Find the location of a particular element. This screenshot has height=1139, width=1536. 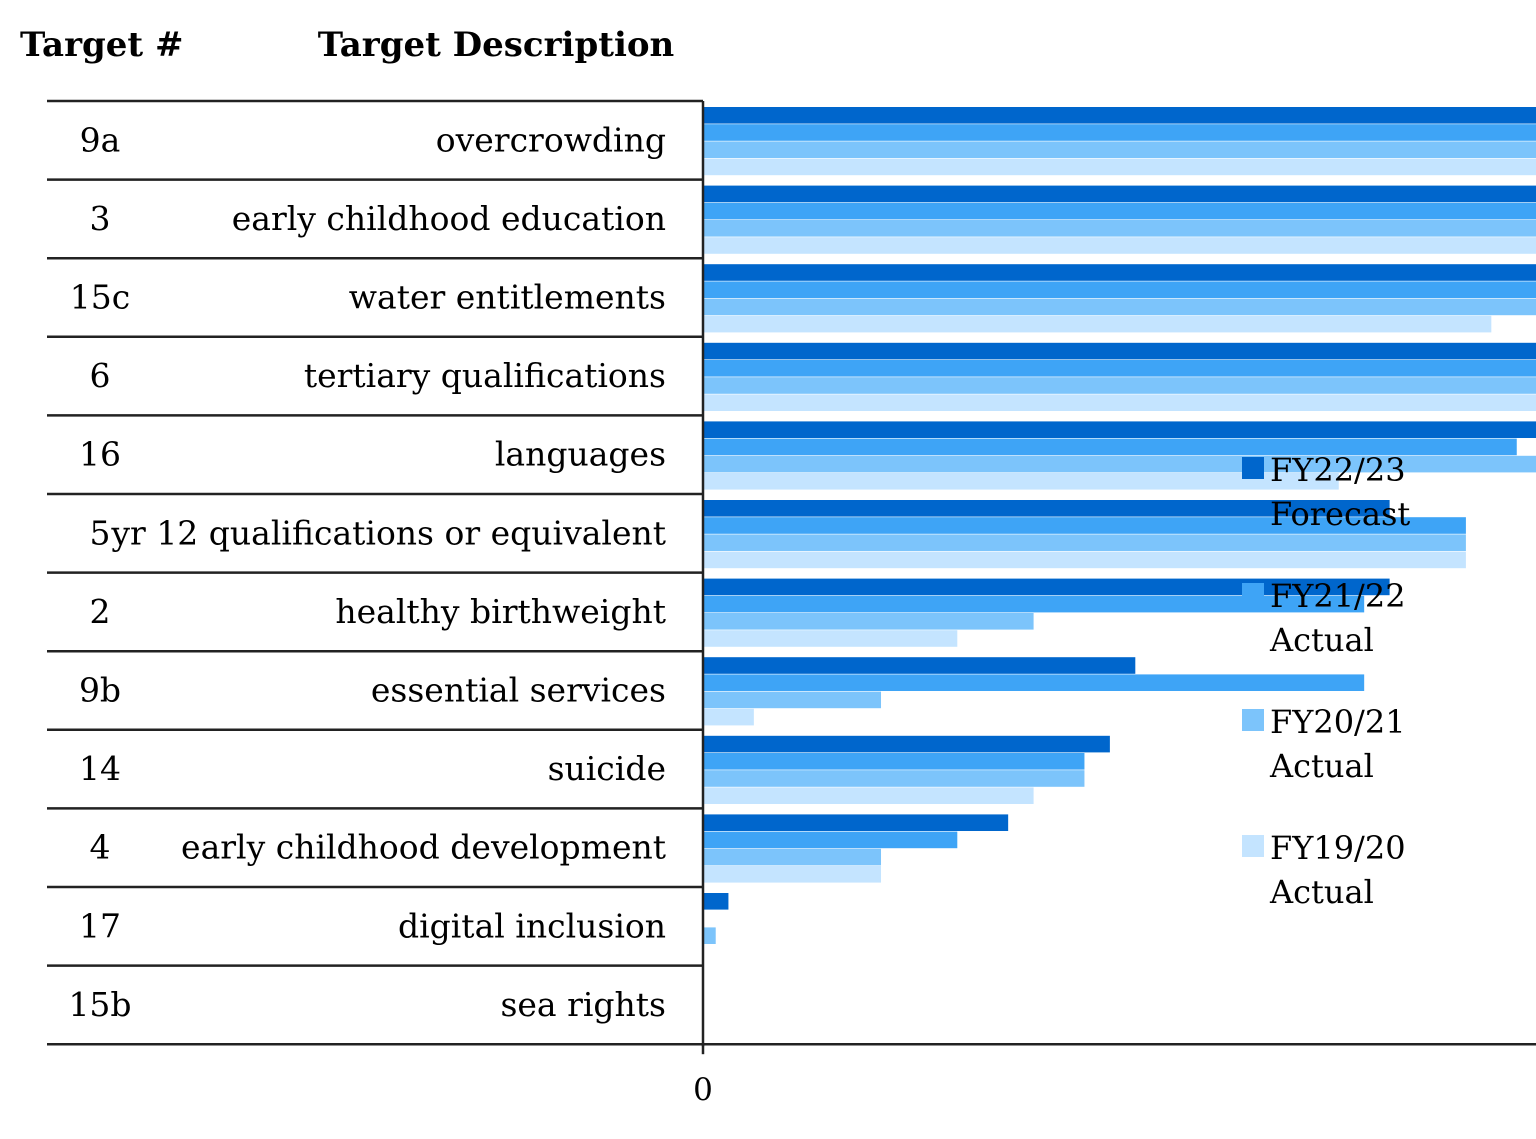

legend-label: FY22/23 is located at coordinates (1338, 470).